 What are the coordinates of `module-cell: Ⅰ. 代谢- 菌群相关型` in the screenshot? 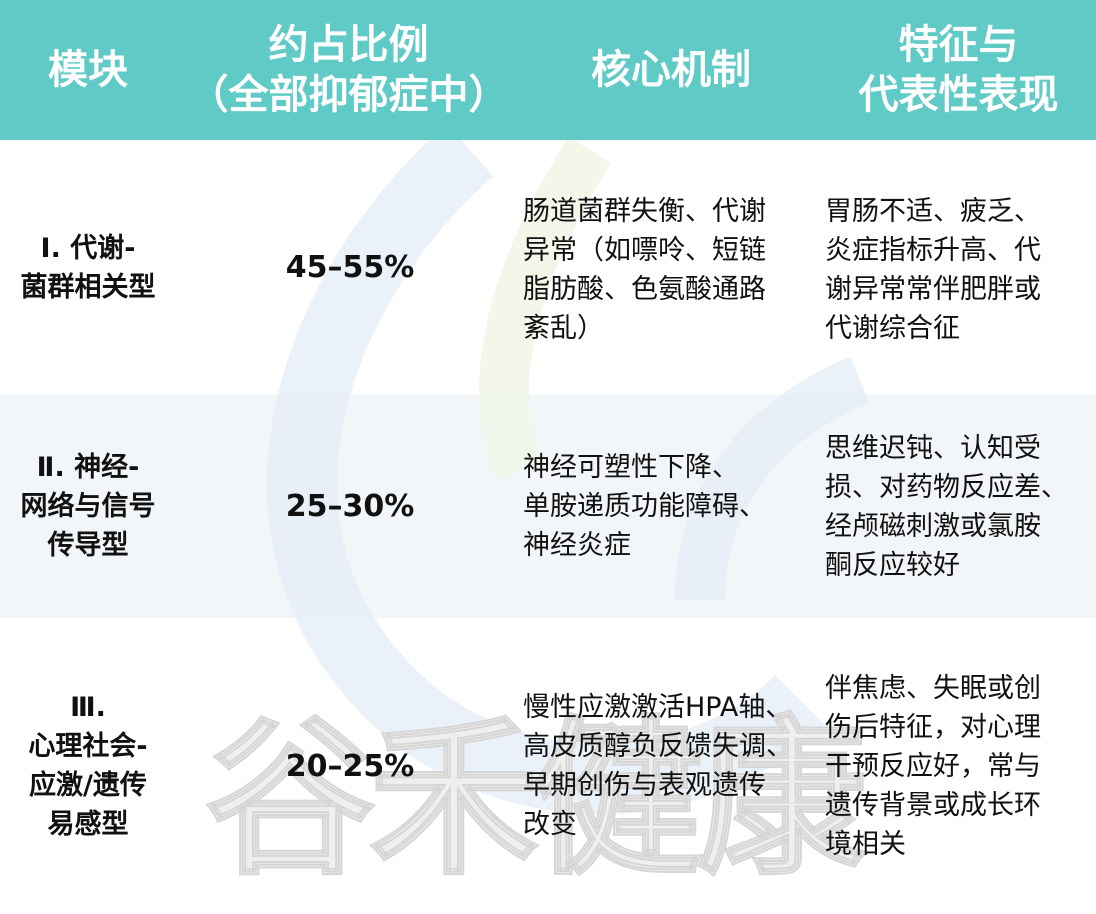 It's located at (88, 267).